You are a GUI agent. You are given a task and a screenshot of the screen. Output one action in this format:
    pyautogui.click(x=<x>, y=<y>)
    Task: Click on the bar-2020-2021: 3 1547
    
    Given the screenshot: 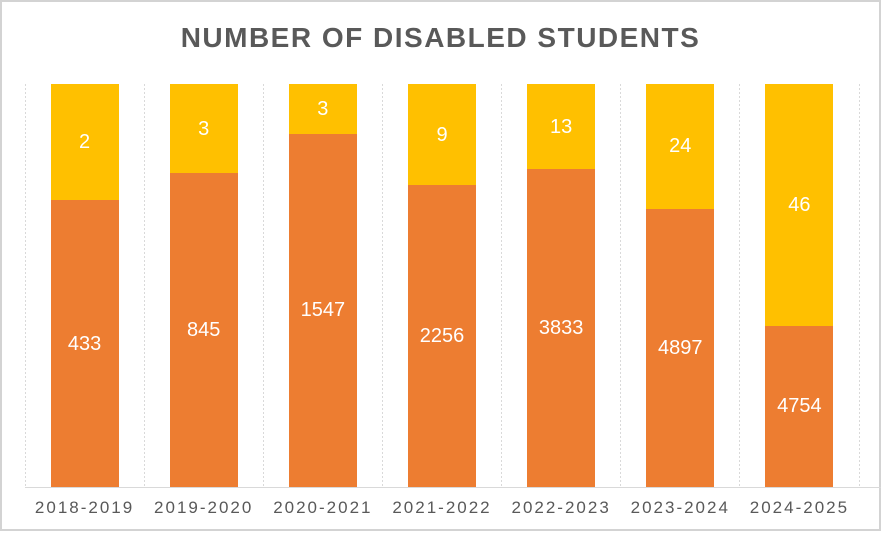 What is the action you would take?
    pyautogui.click(x=322, y=285)
    